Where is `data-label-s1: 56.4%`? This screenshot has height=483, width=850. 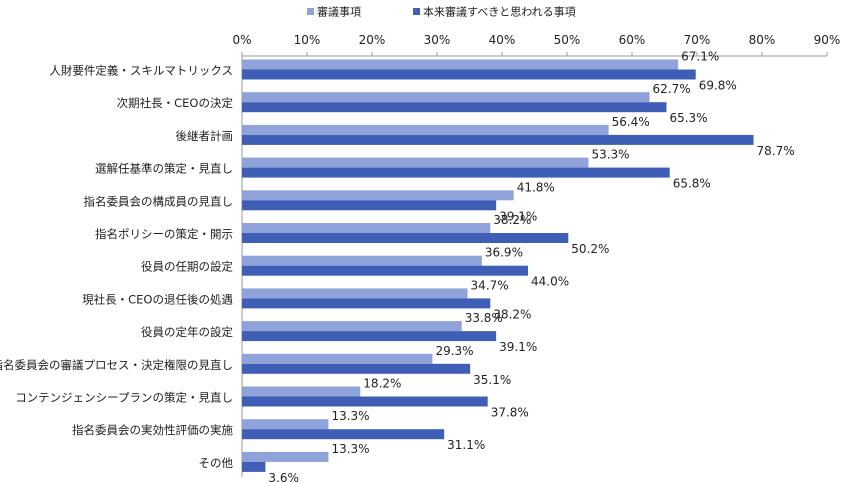 data-label-s1: 56.4% is located at coordinates (631, 122).